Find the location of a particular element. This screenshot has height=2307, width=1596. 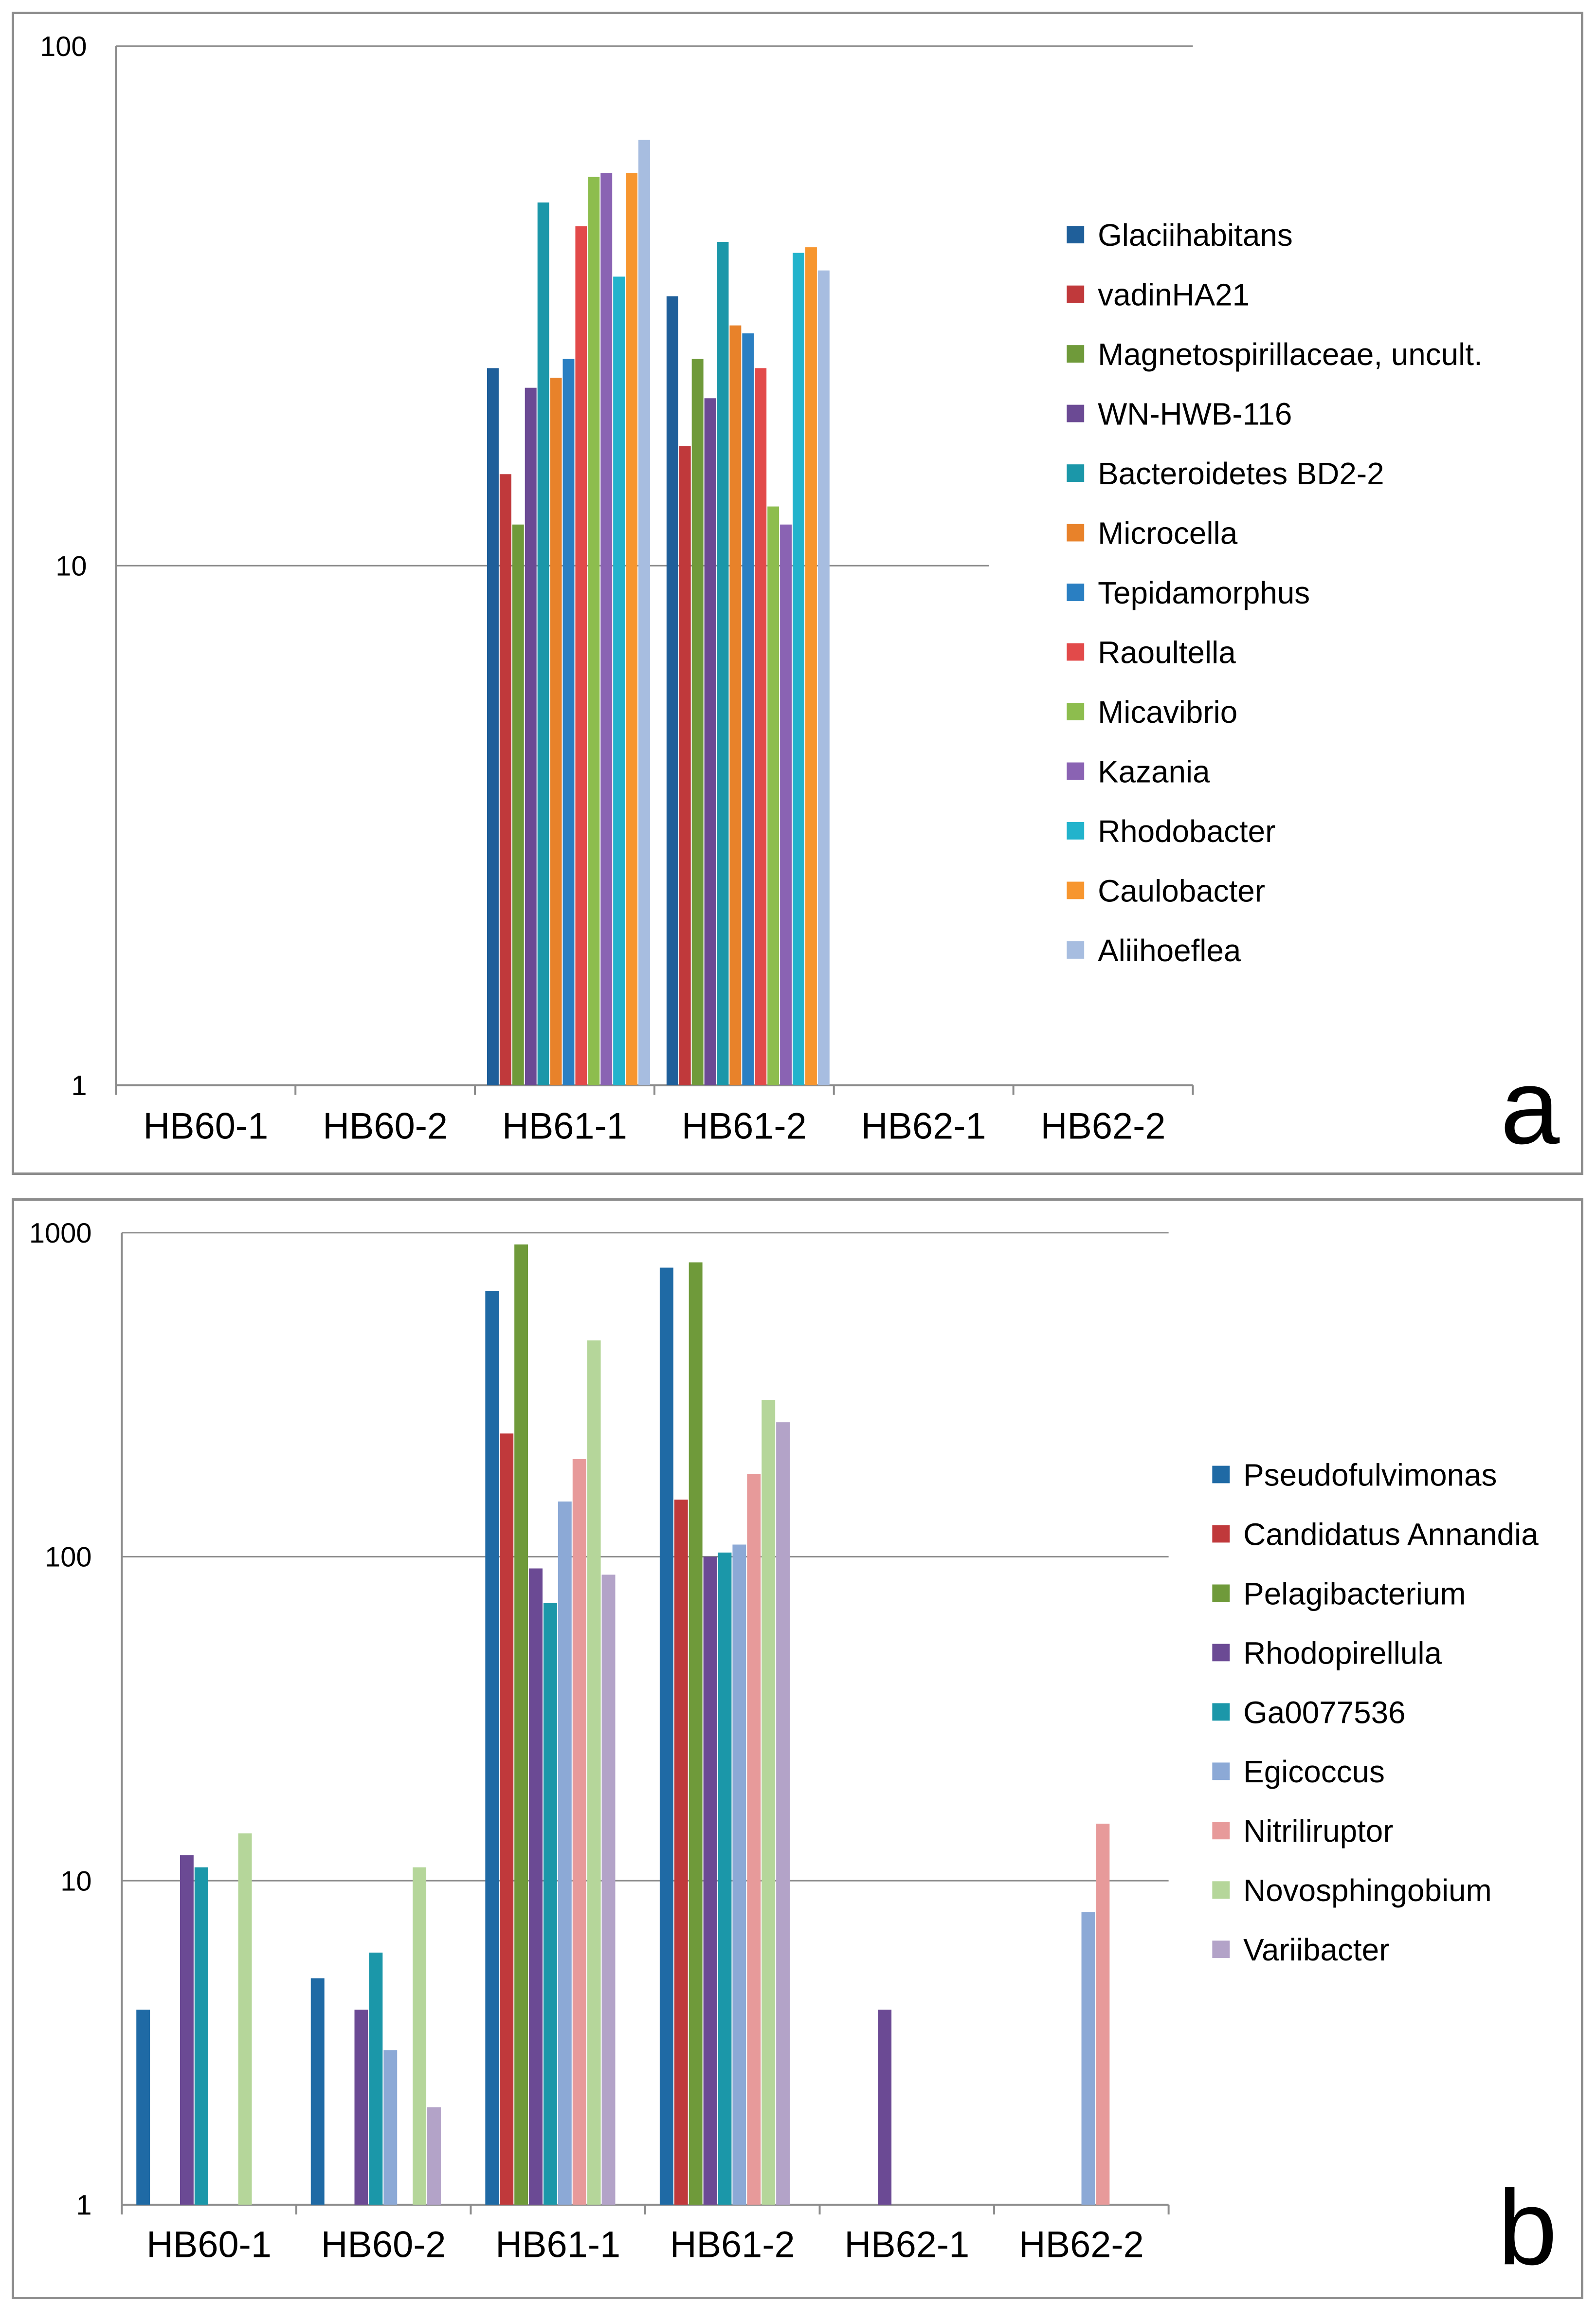

legend-label: Caulobacter is located at coordinates (1181, 891).